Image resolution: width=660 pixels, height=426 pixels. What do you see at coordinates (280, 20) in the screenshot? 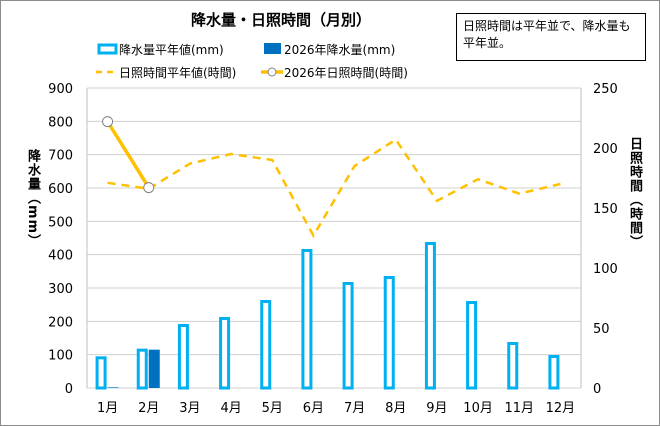
I see `chart-title: 降水量・日照時間（月別）` at bounding box center [280, 20].